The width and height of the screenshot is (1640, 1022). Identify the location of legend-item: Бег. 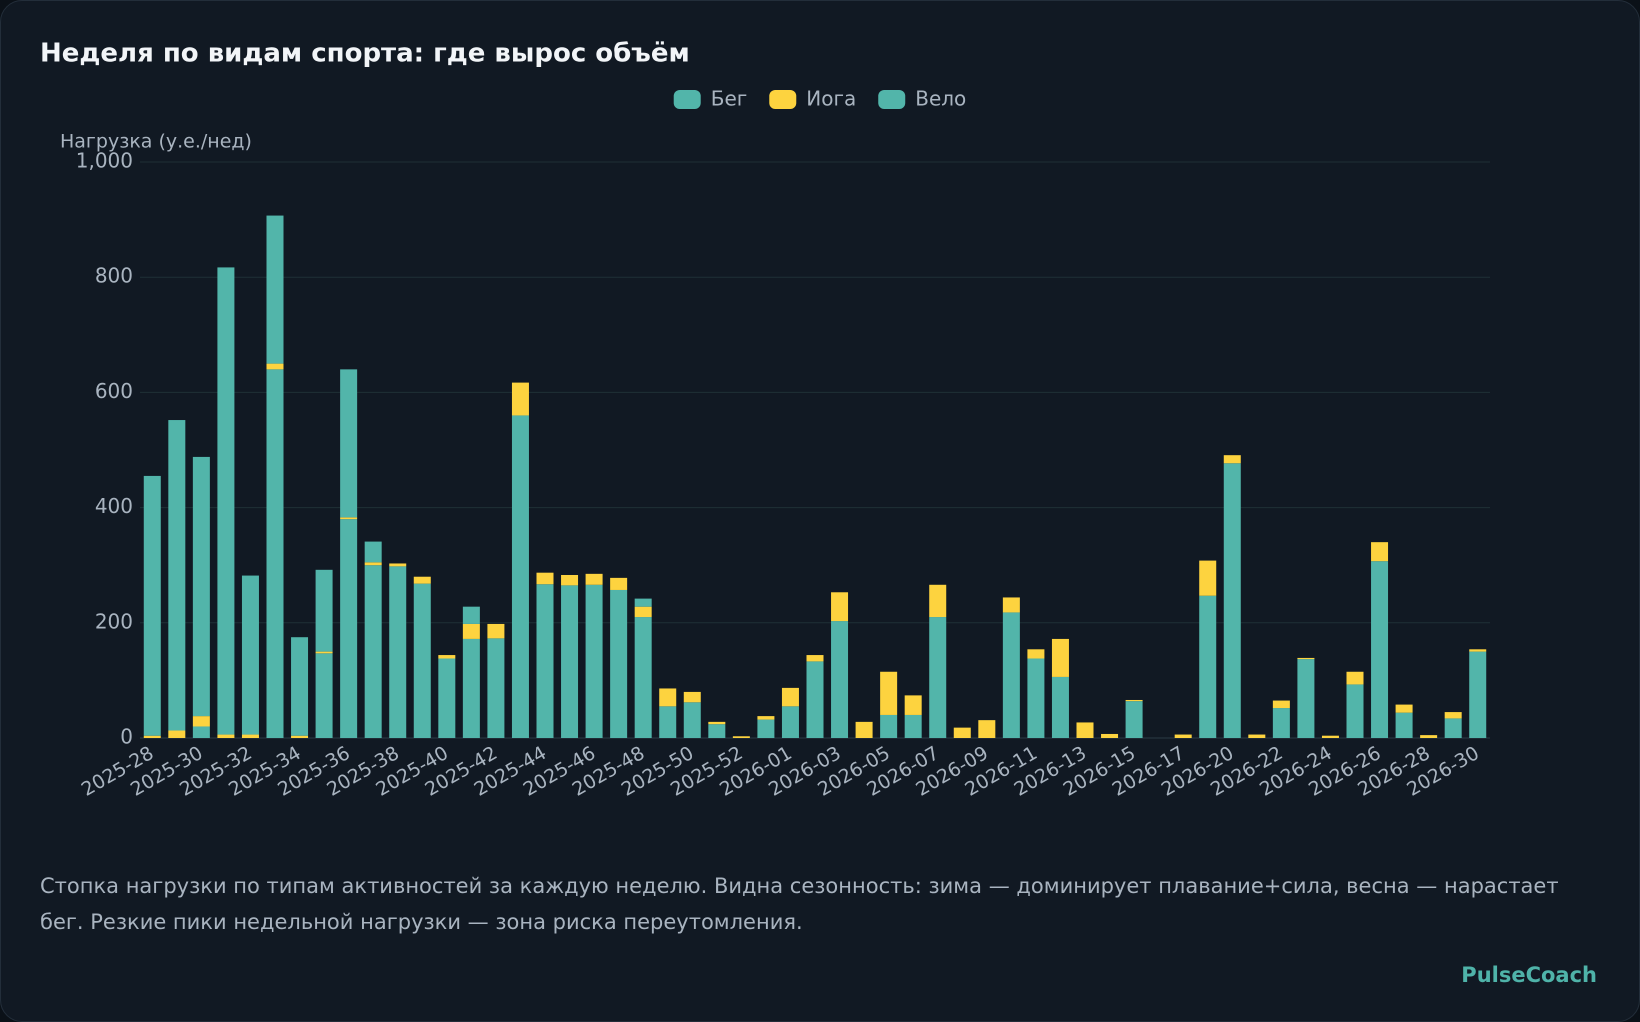
(710, 99).